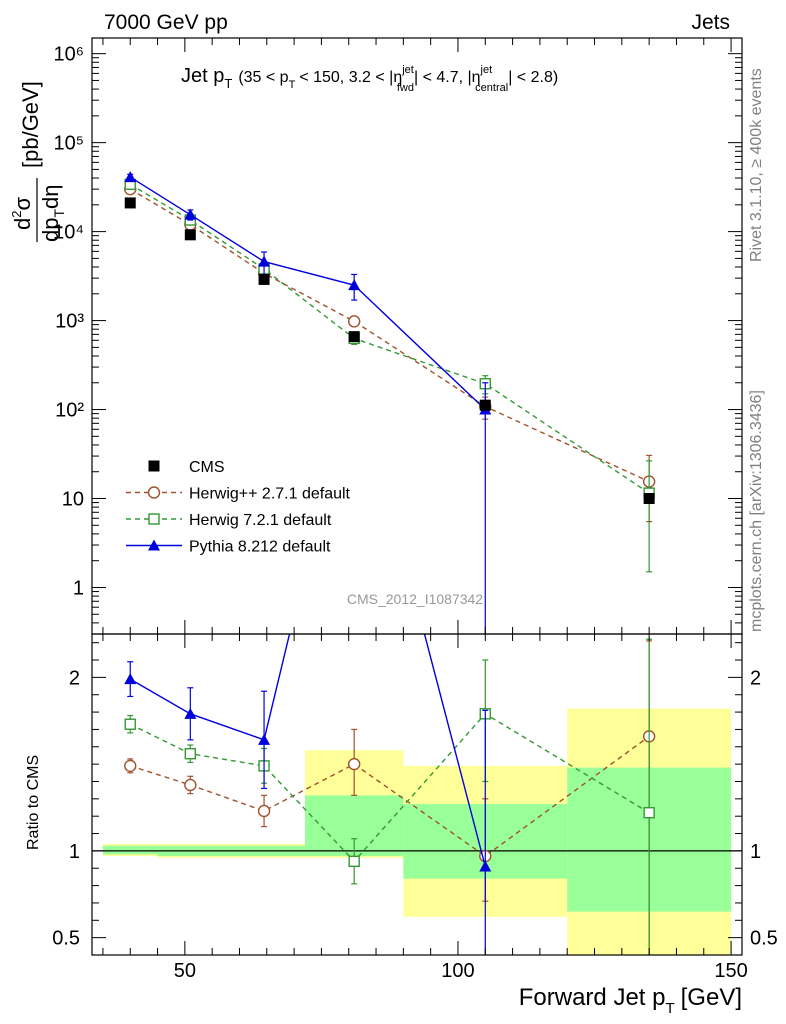  Describe the element at coordinates (69, 55) in the screenshot. I see `y-tick-label-main: 10⁶` at that location.